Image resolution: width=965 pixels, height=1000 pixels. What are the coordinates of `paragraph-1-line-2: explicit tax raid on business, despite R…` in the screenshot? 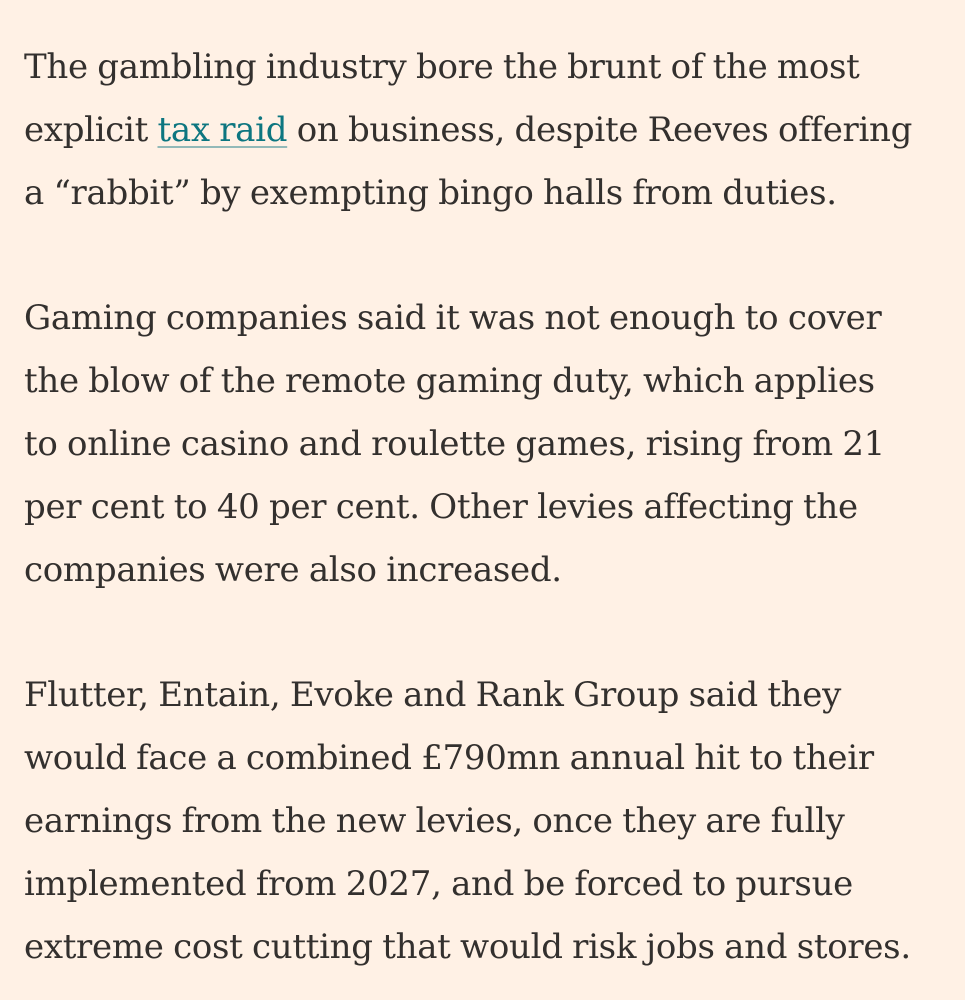 It's located at (489, 130).